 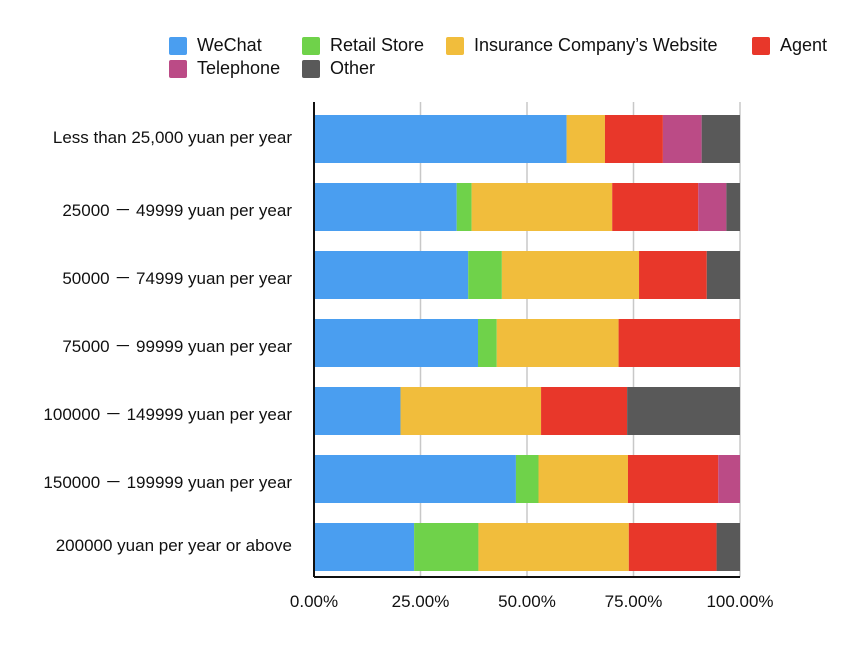 I want to click on legend-item: Agent, so click(x=789, y=45).